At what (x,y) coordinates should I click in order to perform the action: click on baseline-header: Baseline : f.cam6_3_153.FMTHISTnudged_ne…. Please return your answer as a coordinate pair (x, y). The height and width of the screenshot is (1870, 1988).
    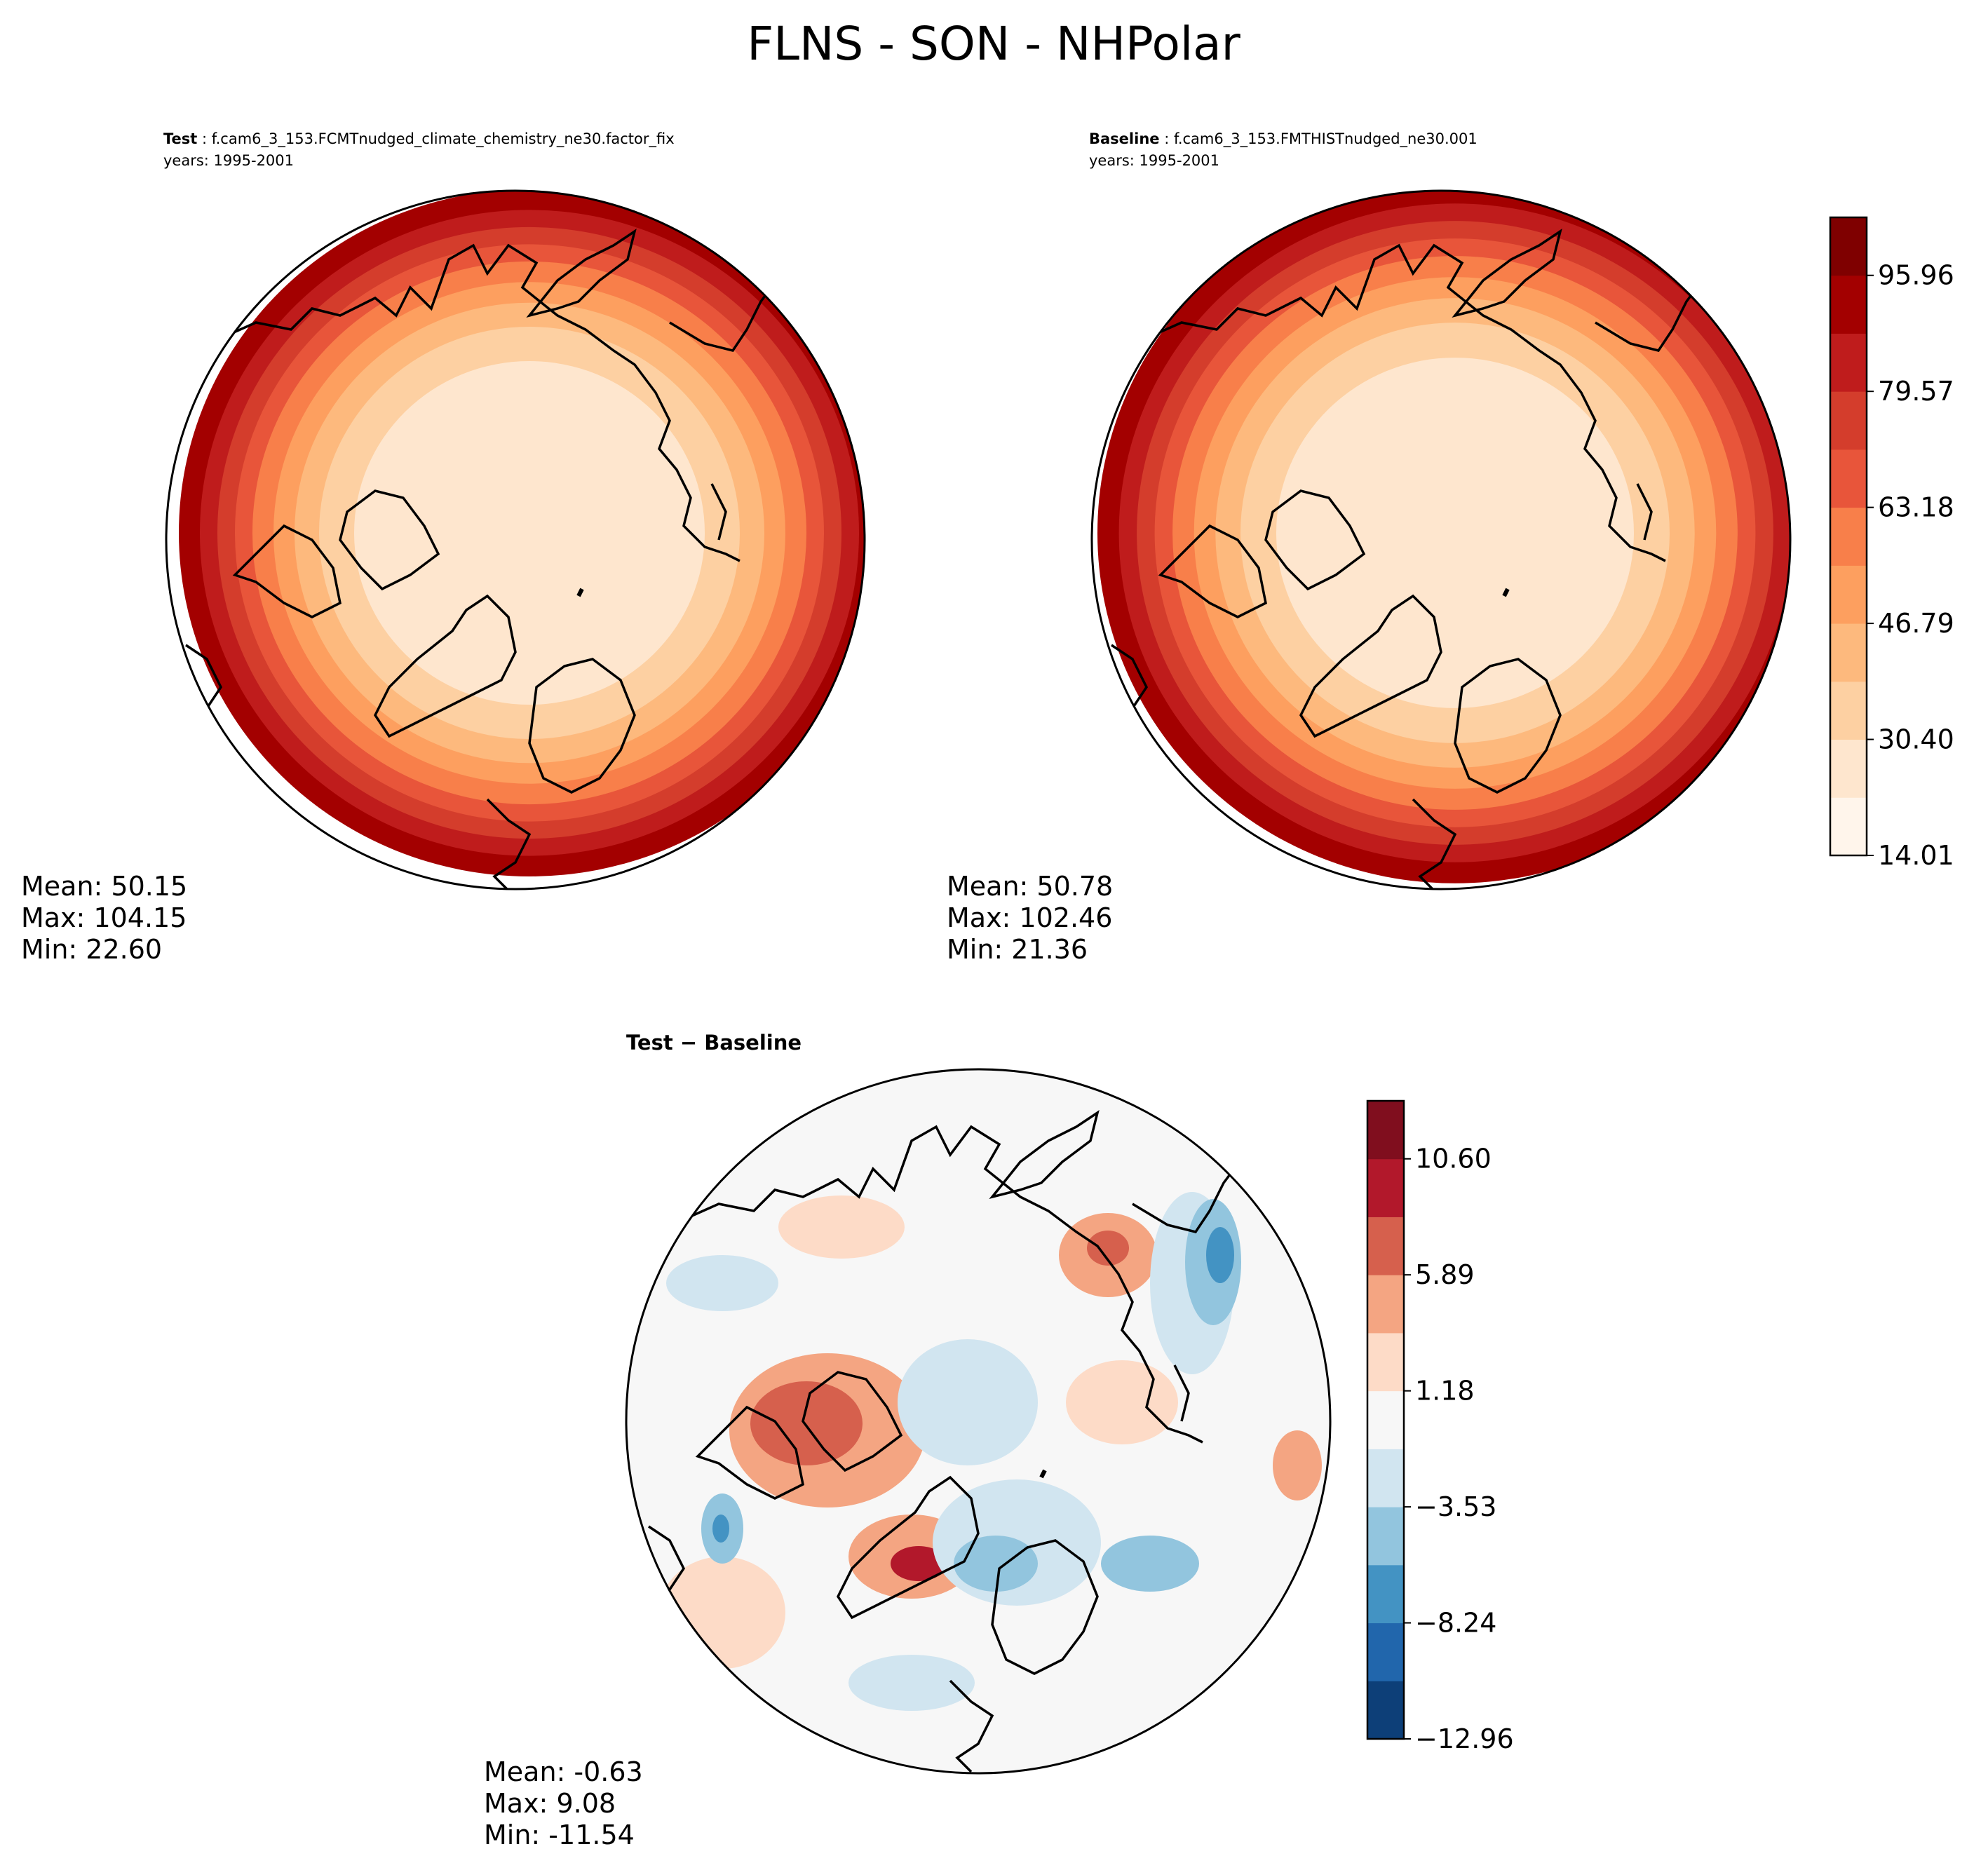
    Looking at the image, I should click on (1283, 139).